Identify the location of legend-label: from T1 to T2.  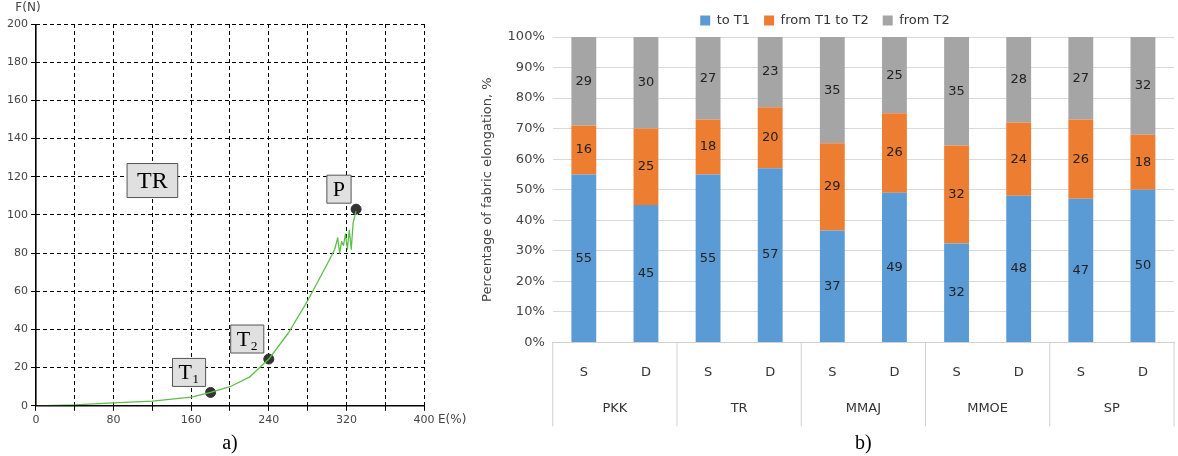
(824, 19).